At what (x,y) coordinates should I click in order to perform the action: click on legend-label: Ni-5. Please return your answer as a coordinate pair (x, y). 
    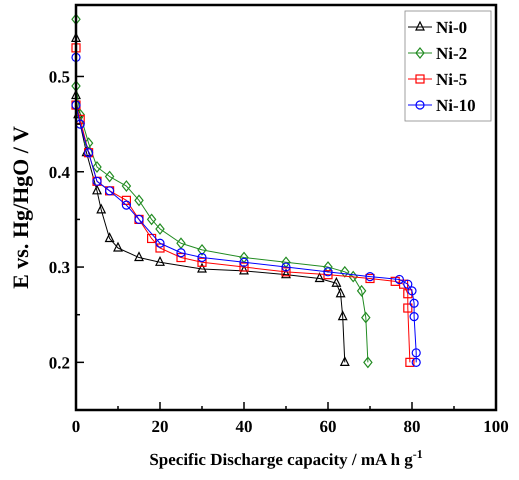
    Looking at the image, I should click on (452, 79).